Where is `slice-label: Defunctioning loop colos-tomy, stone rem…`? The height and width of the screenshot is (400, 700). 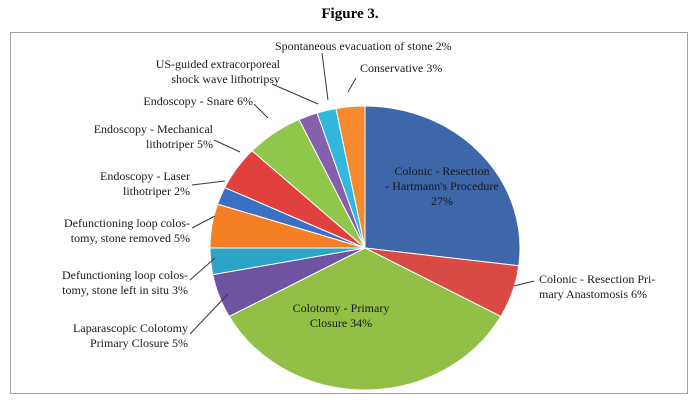 slice-label: Defunctioning loop colos-tomy, stone rem… is located at coordinates (127, 230).